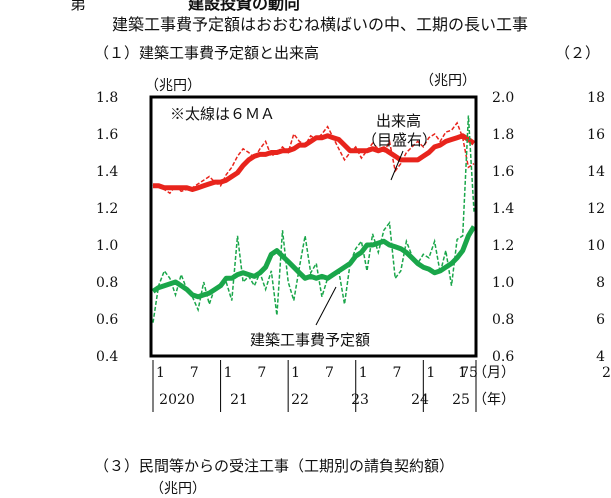 The image size is (611, 498). Describe the element at coordinates (448, 81) in the screenshot. I see `right-axis-unit: （兆円）` at that location.